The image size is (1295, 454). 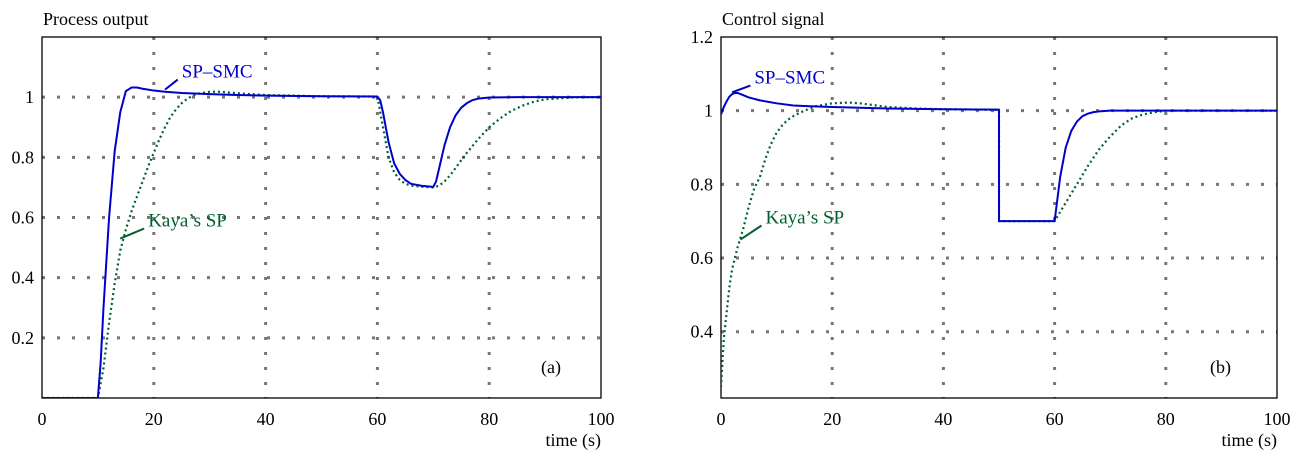 I want to click on chart-title: Process output, so click(x=96, y=19).